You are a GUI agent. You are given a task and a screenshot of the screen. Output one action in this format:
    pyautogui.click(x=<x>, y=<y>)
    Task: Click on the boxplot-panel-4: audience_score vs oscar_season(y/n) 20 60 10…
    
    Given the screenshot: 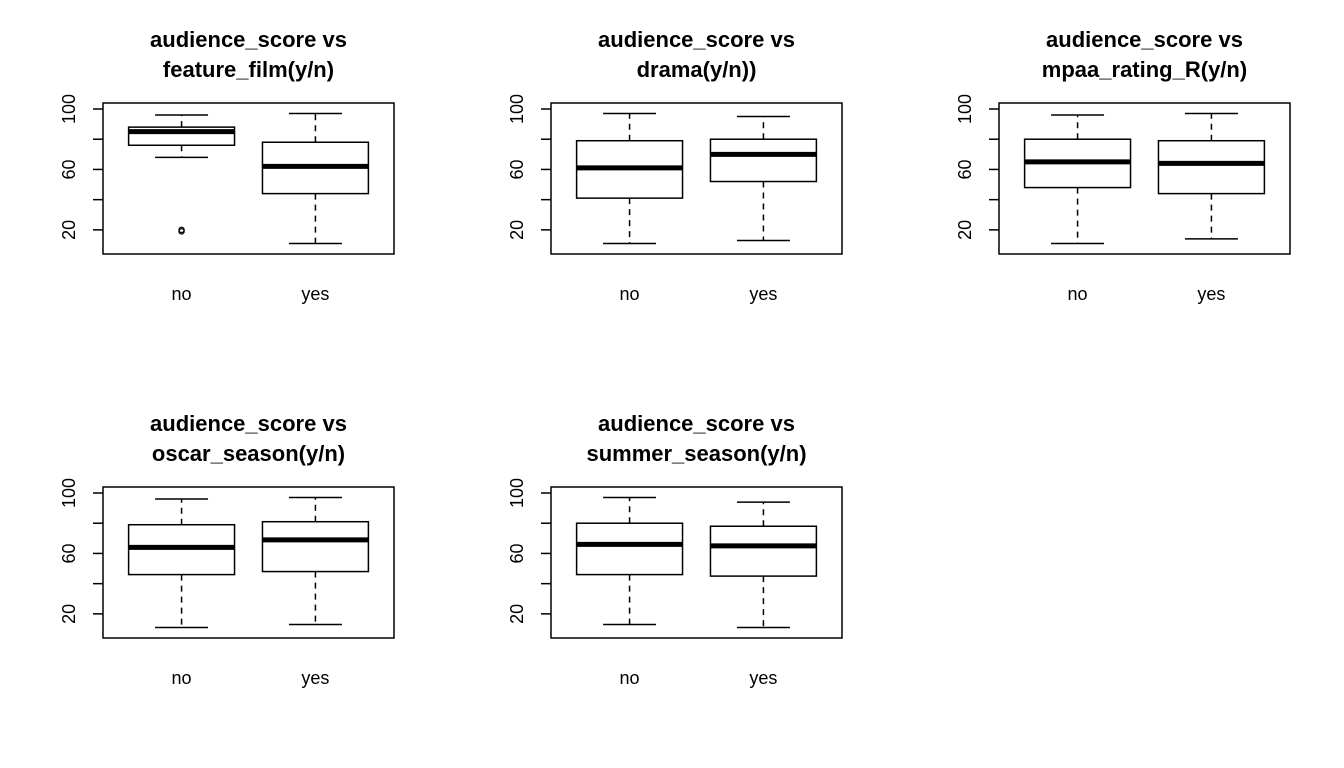 What is the action you would take?
    pyautogui.click(x=227, y=549)
    